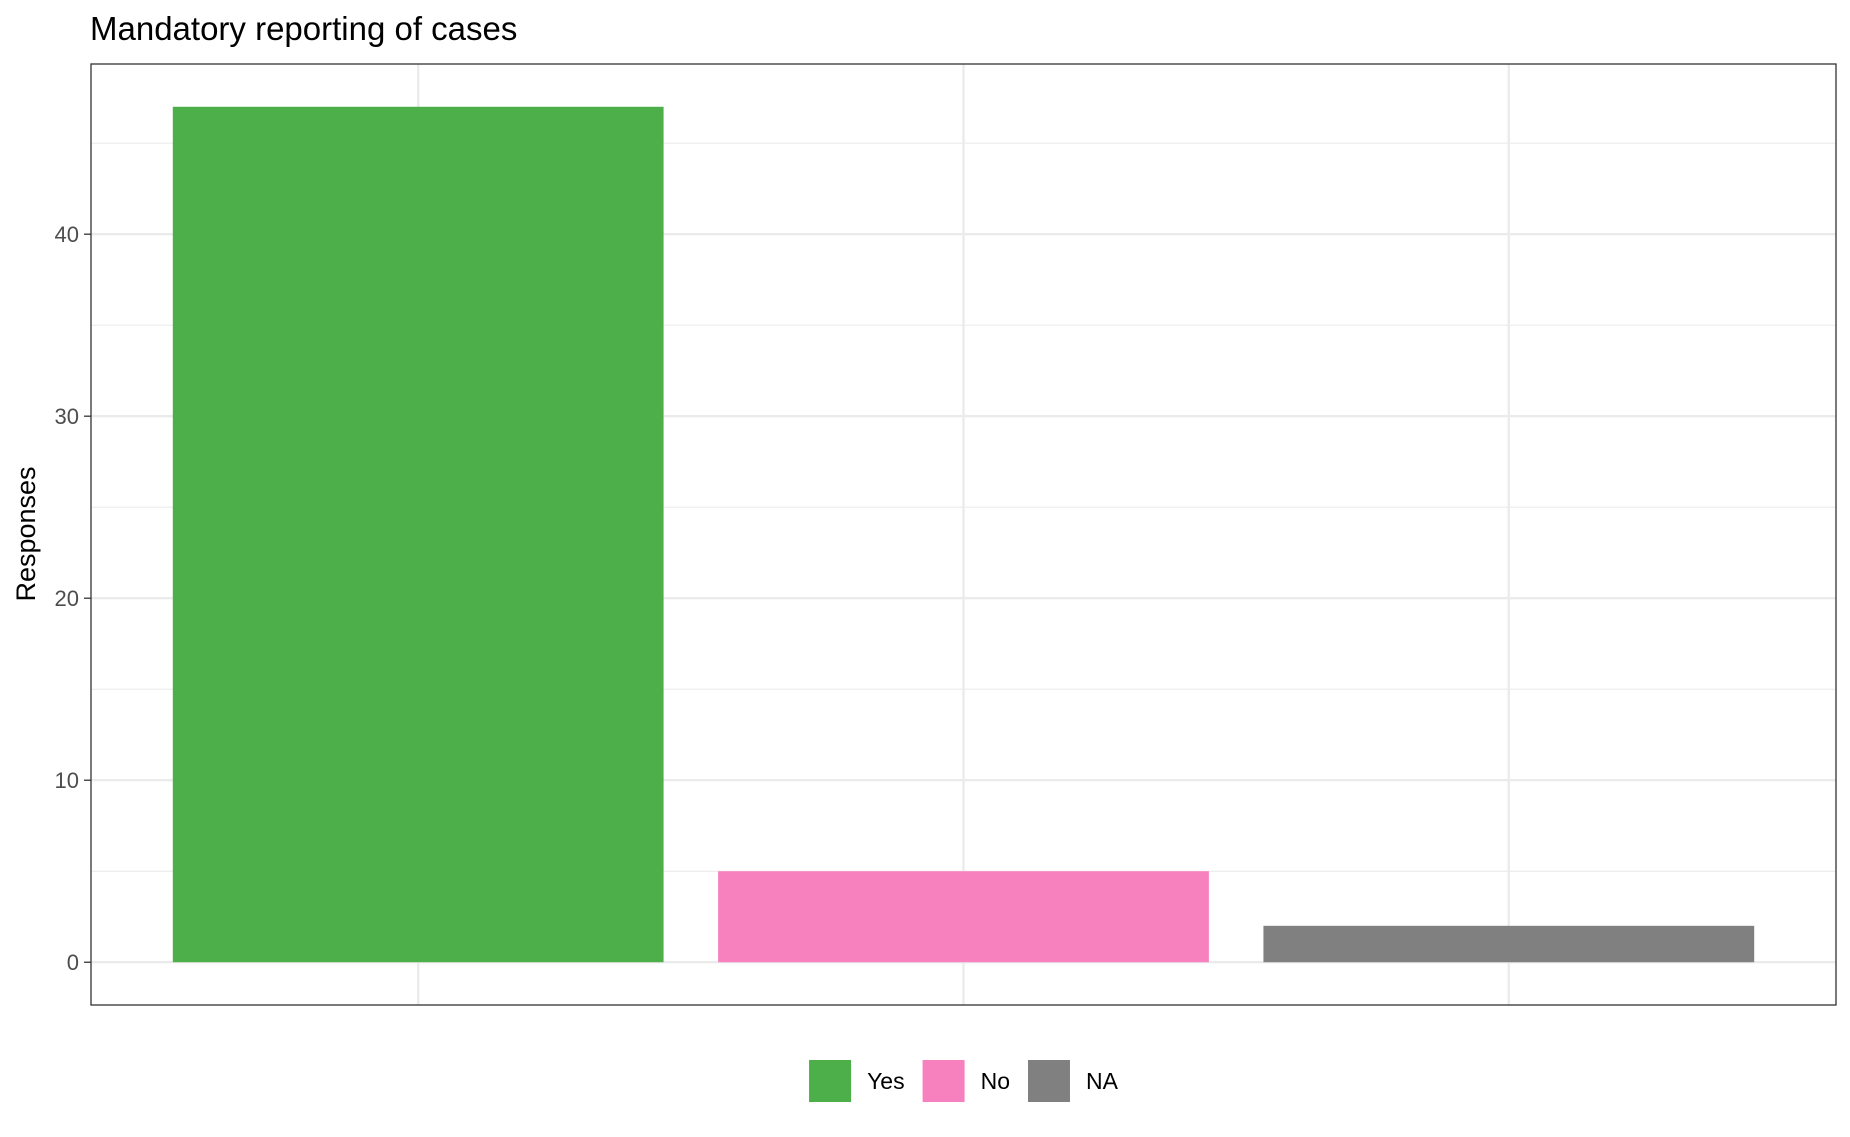 The height and width of the screenshot is (1137, 1850). What do you see at coordinates (73, 962) in the screenshot?
I see `y-tick-label: 0` at bounding box center [73, 962].